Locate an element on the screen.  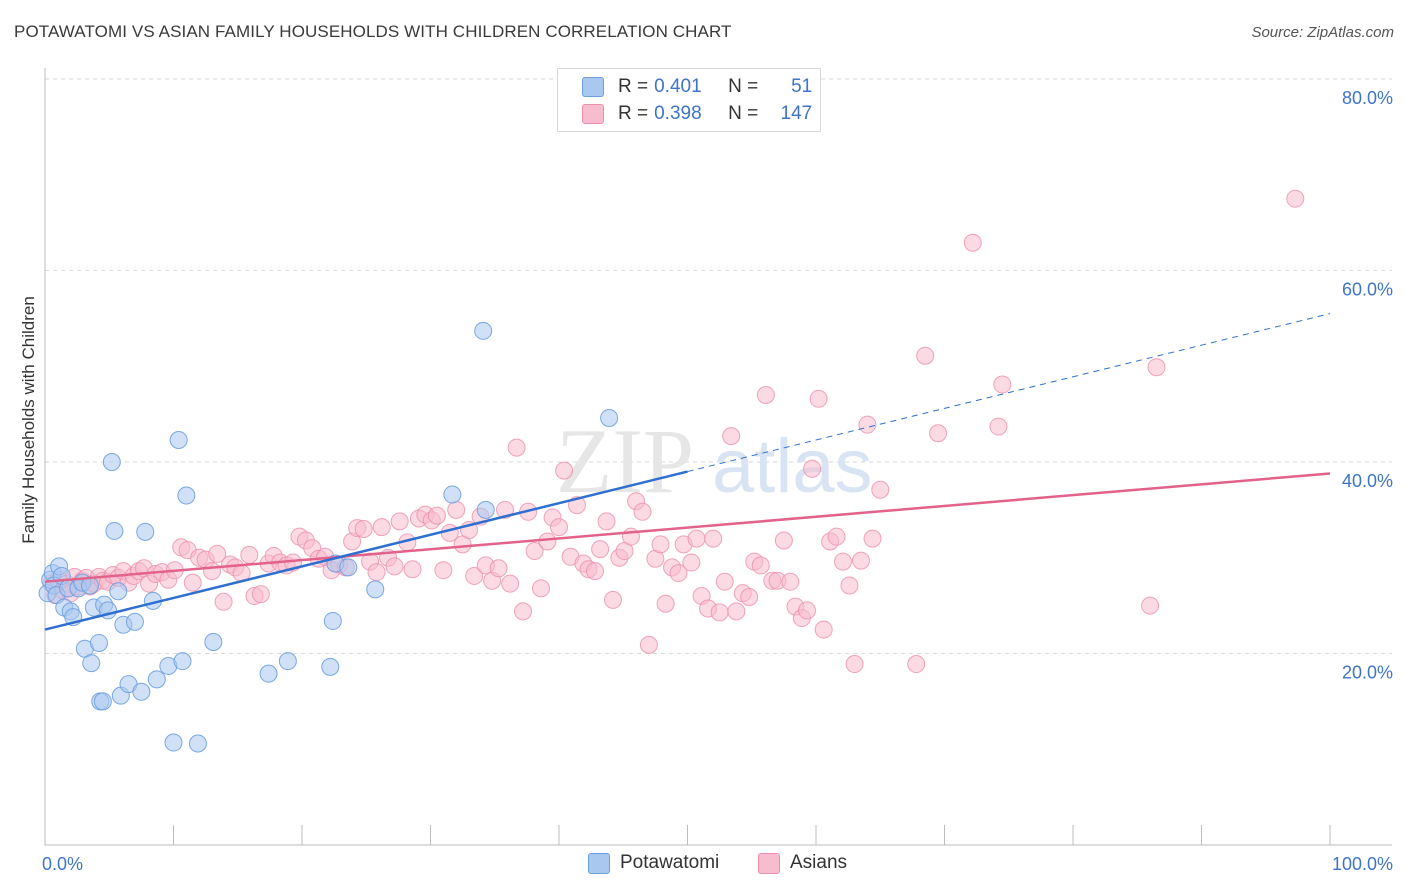
legend-r-value: 0.401 is located at coordinates (678, 86).